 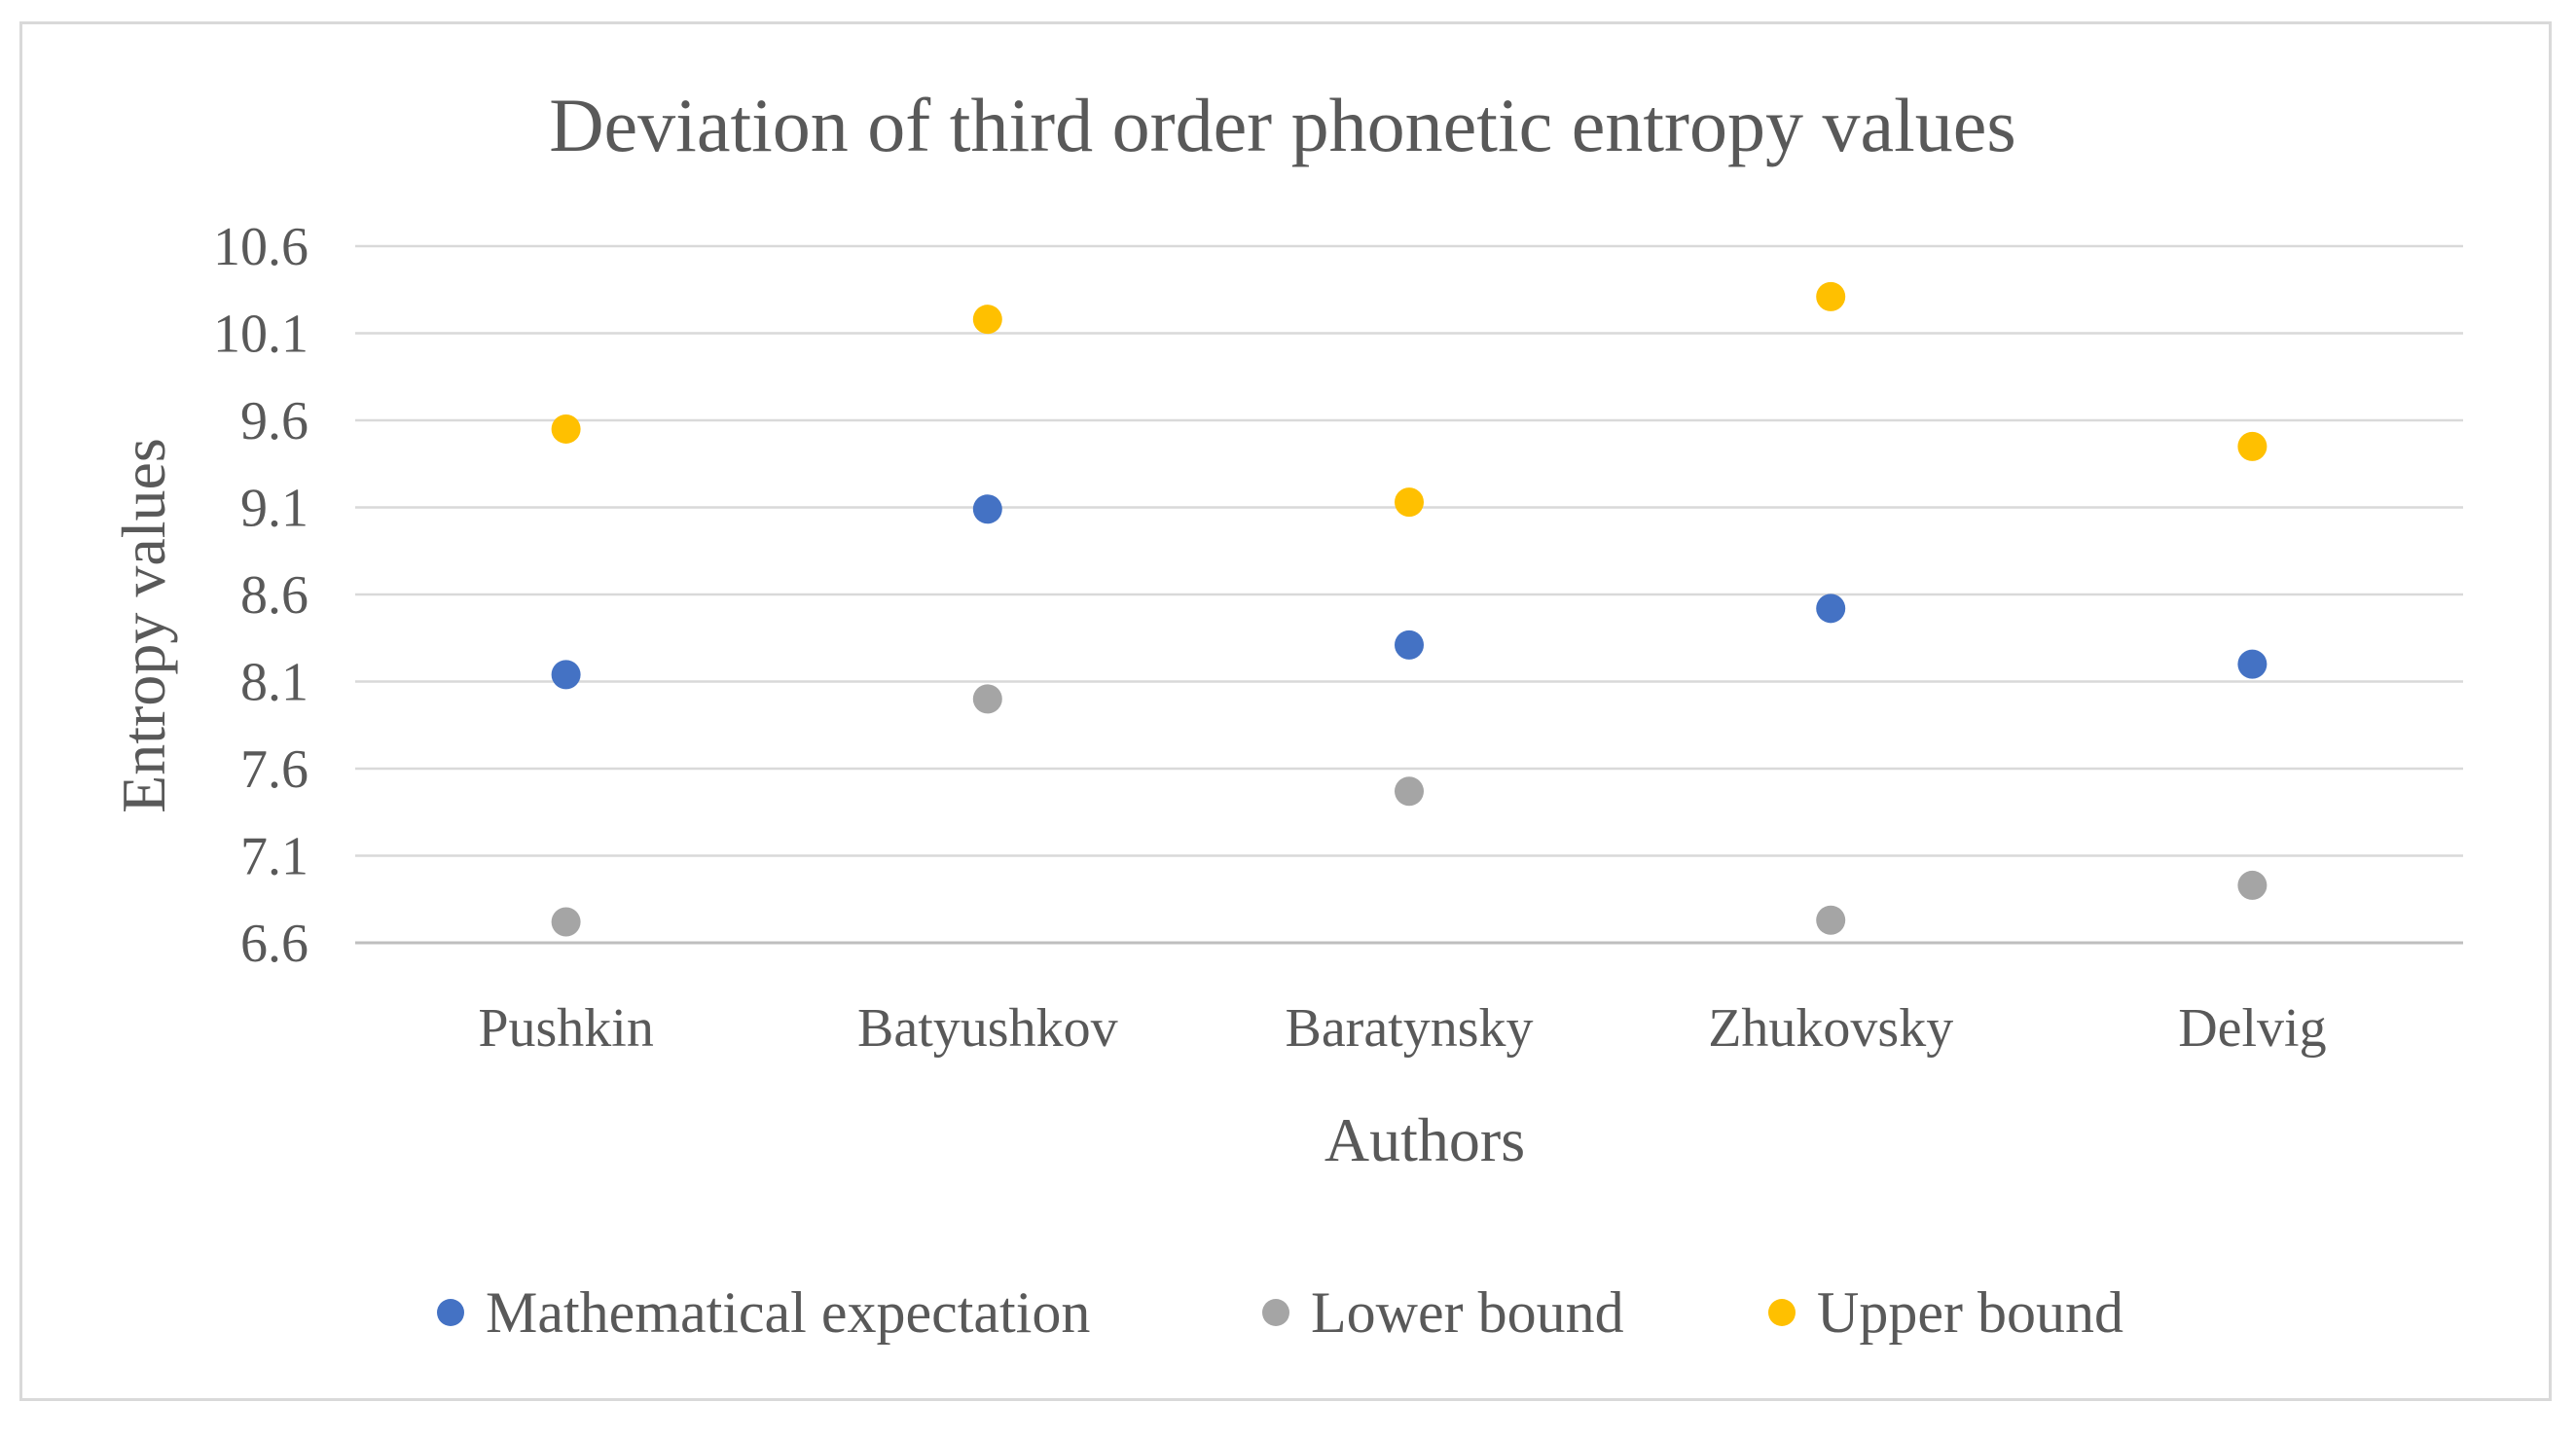 What do you see at coordinates (1830, 1028) in the screenshot?
I see `x-category-label: Zhukovsky` at bounding box center [1830, 1028].